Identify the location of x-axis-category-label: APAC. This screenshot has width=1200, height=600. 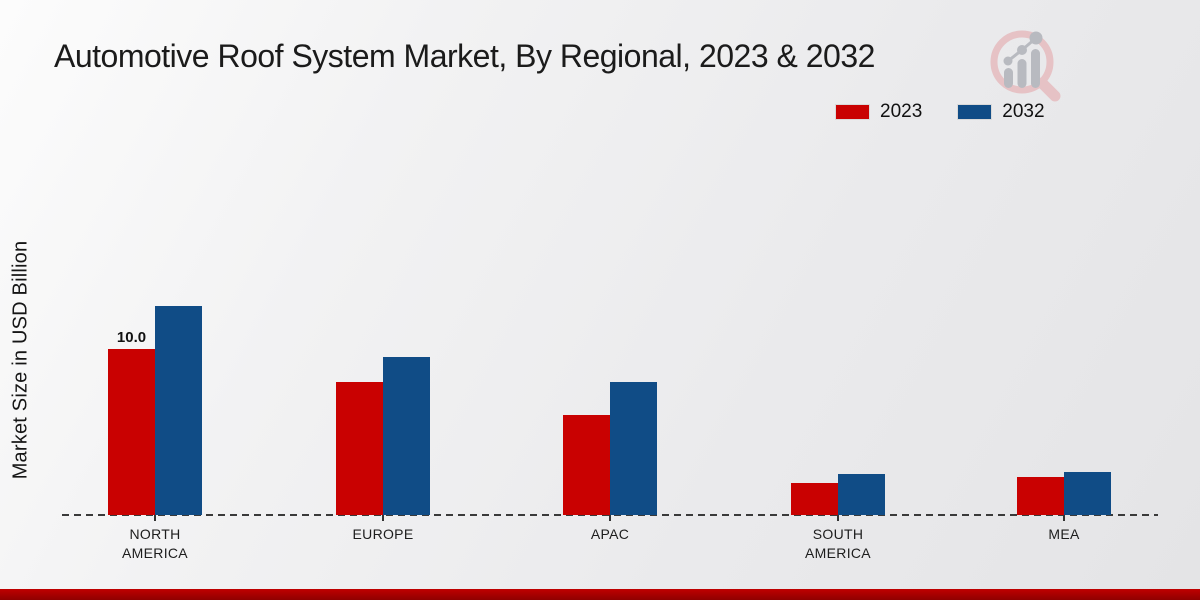
(610, 534).